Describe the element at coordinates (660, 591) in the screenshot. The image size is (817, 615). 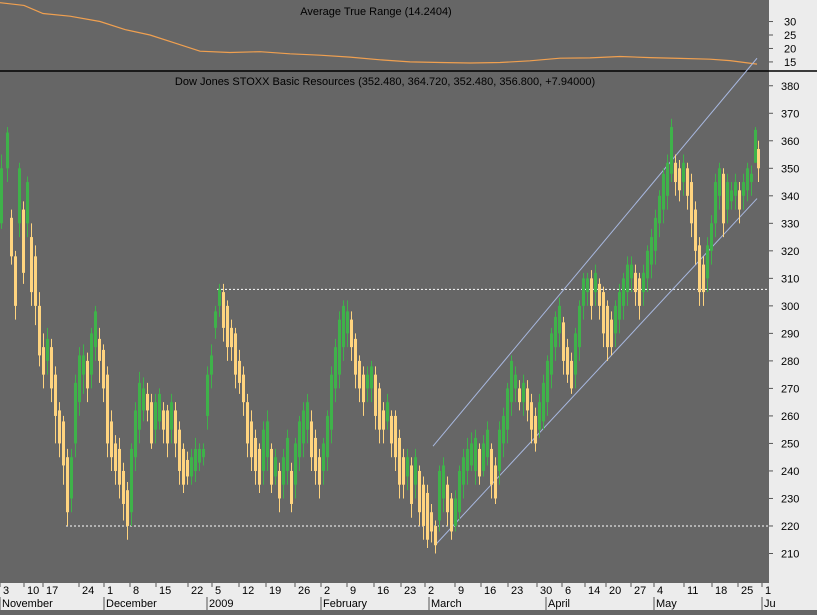
I see `x-day-tick-label: 4` at that location.